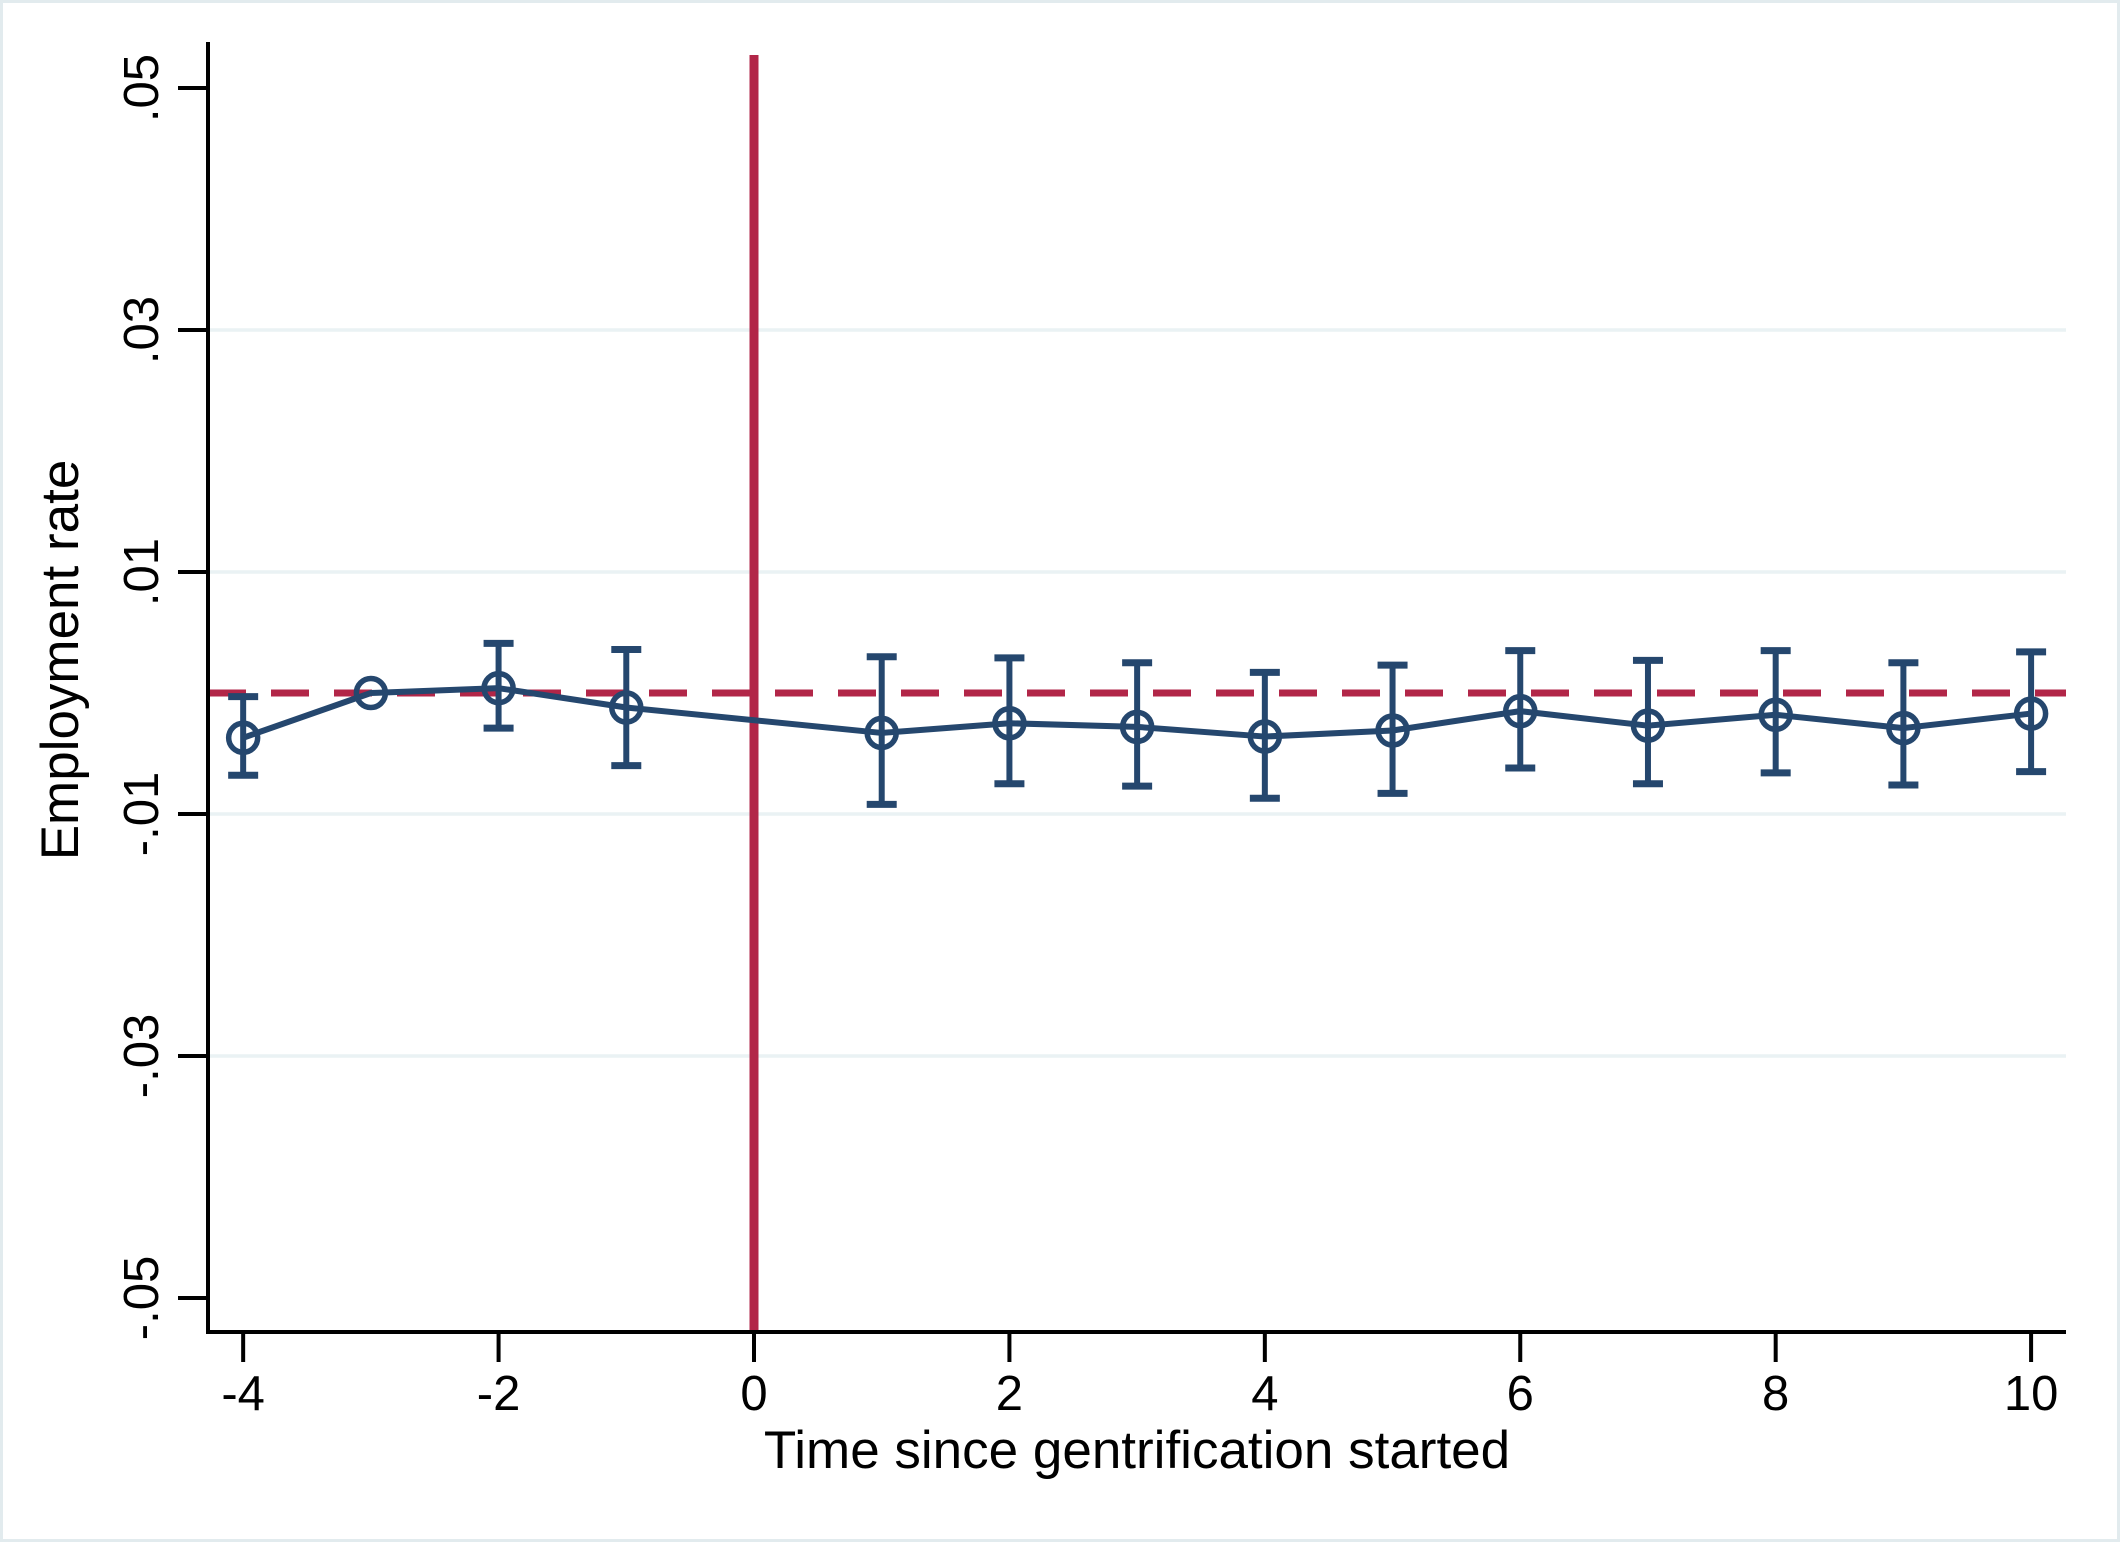  I want to click on y-tick-label: .01, so click(142, 572).